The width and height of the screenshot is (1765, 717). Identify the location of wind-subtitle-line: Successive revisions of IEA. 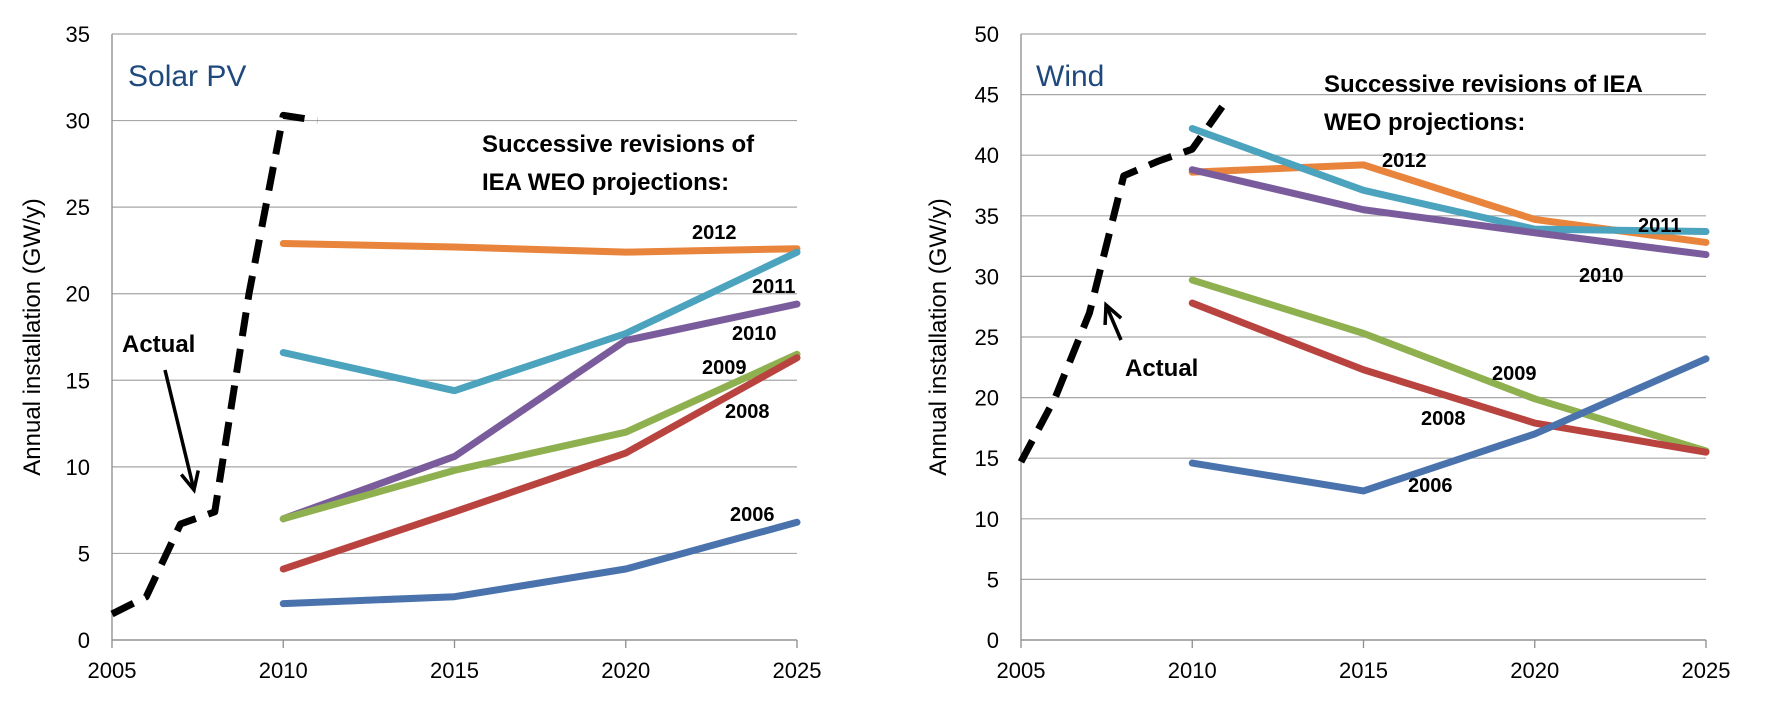
(1483, 84).